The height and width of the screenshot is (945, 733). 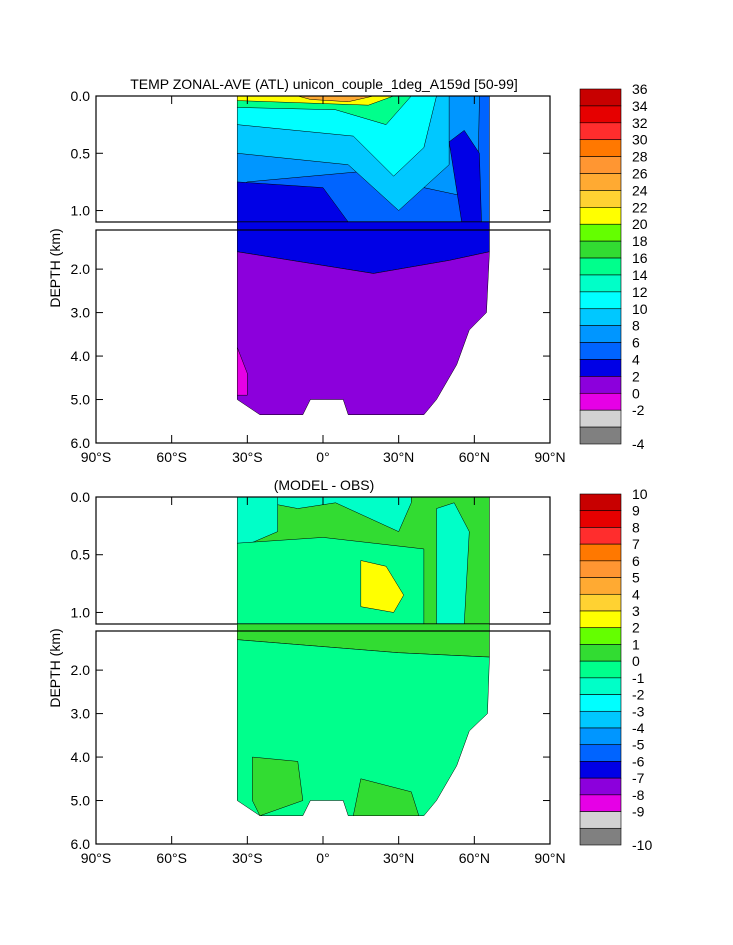 What do you see at coordinates (640, 224) in the screenshot?
I see `colorbar-label: 20` at bounding box center [640, 224].